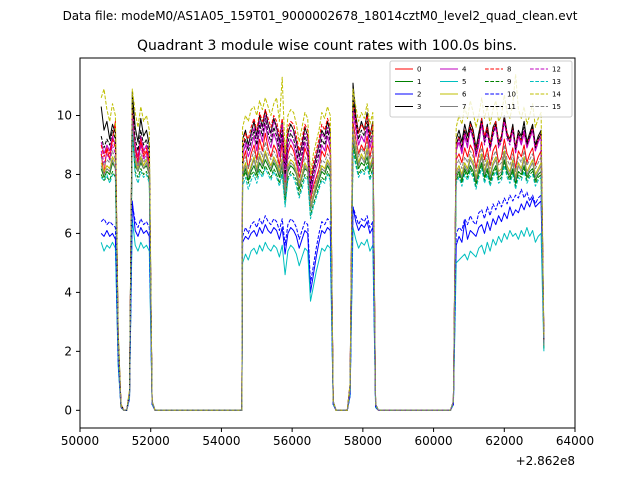  What do you see at coordinates (68, 292) in the screenshot?
I see `y-tick-label: 4` at bounding box center [68, 292].